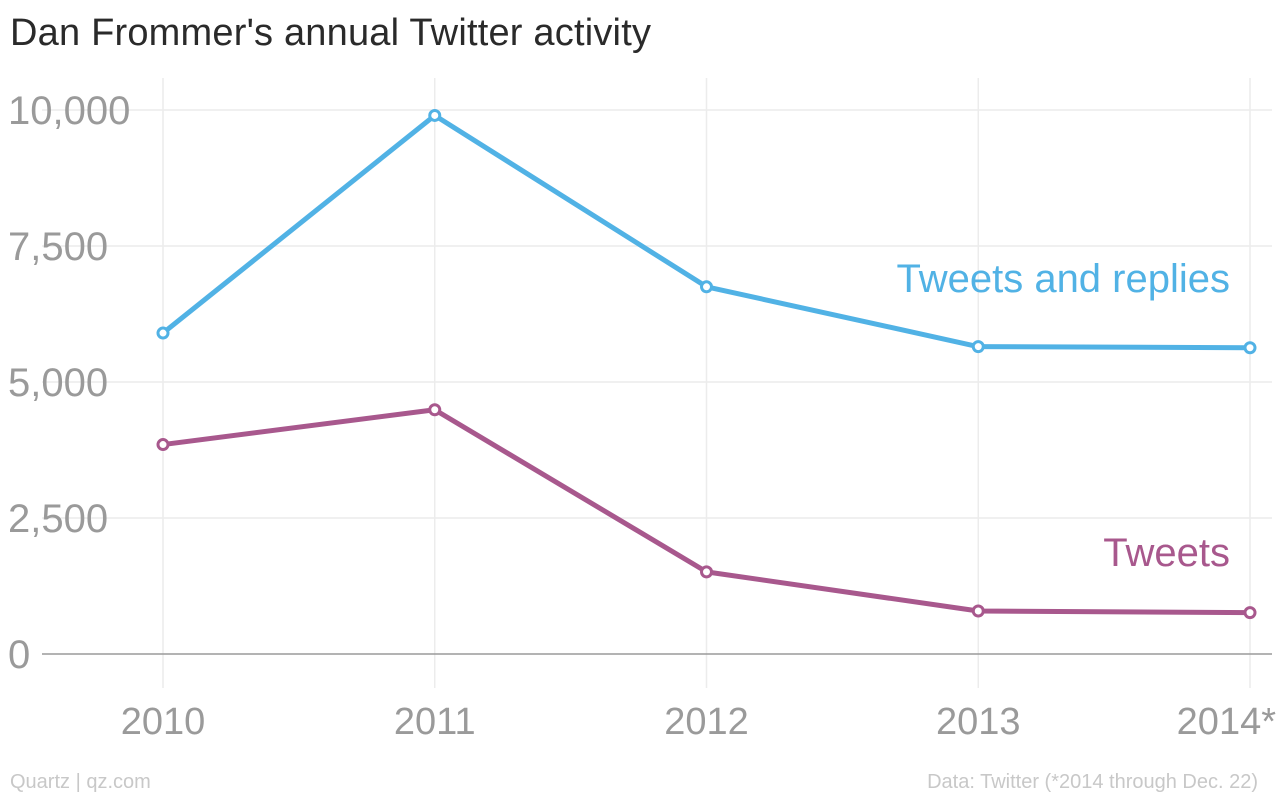 The height and width of the screenshot is (800, 1280). What do you see at coordinates (58, 247) in the screenshot?
I see `y-tick-label: 7,500` at bounding box center [58, 247].